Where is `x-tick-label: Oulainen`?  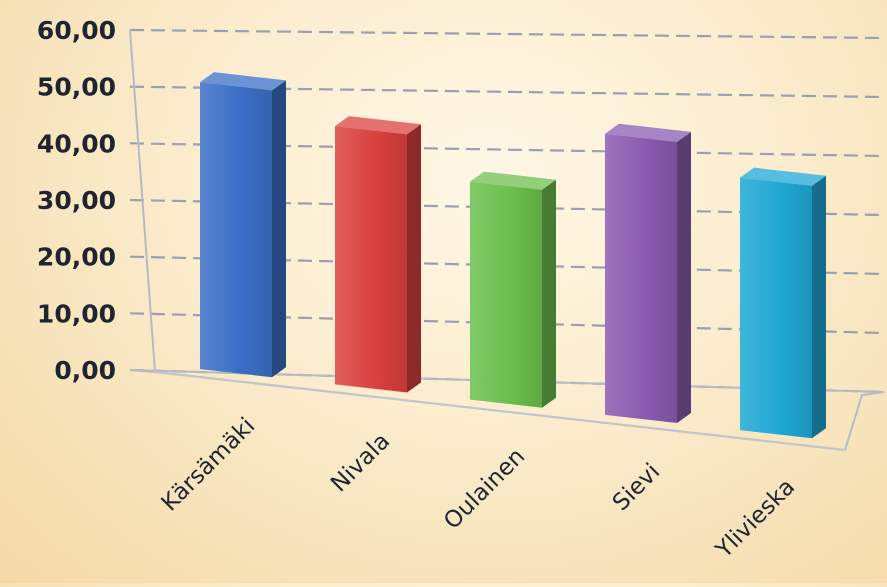 x-tick-label: Oulainen is located at coordinates (484, 488).